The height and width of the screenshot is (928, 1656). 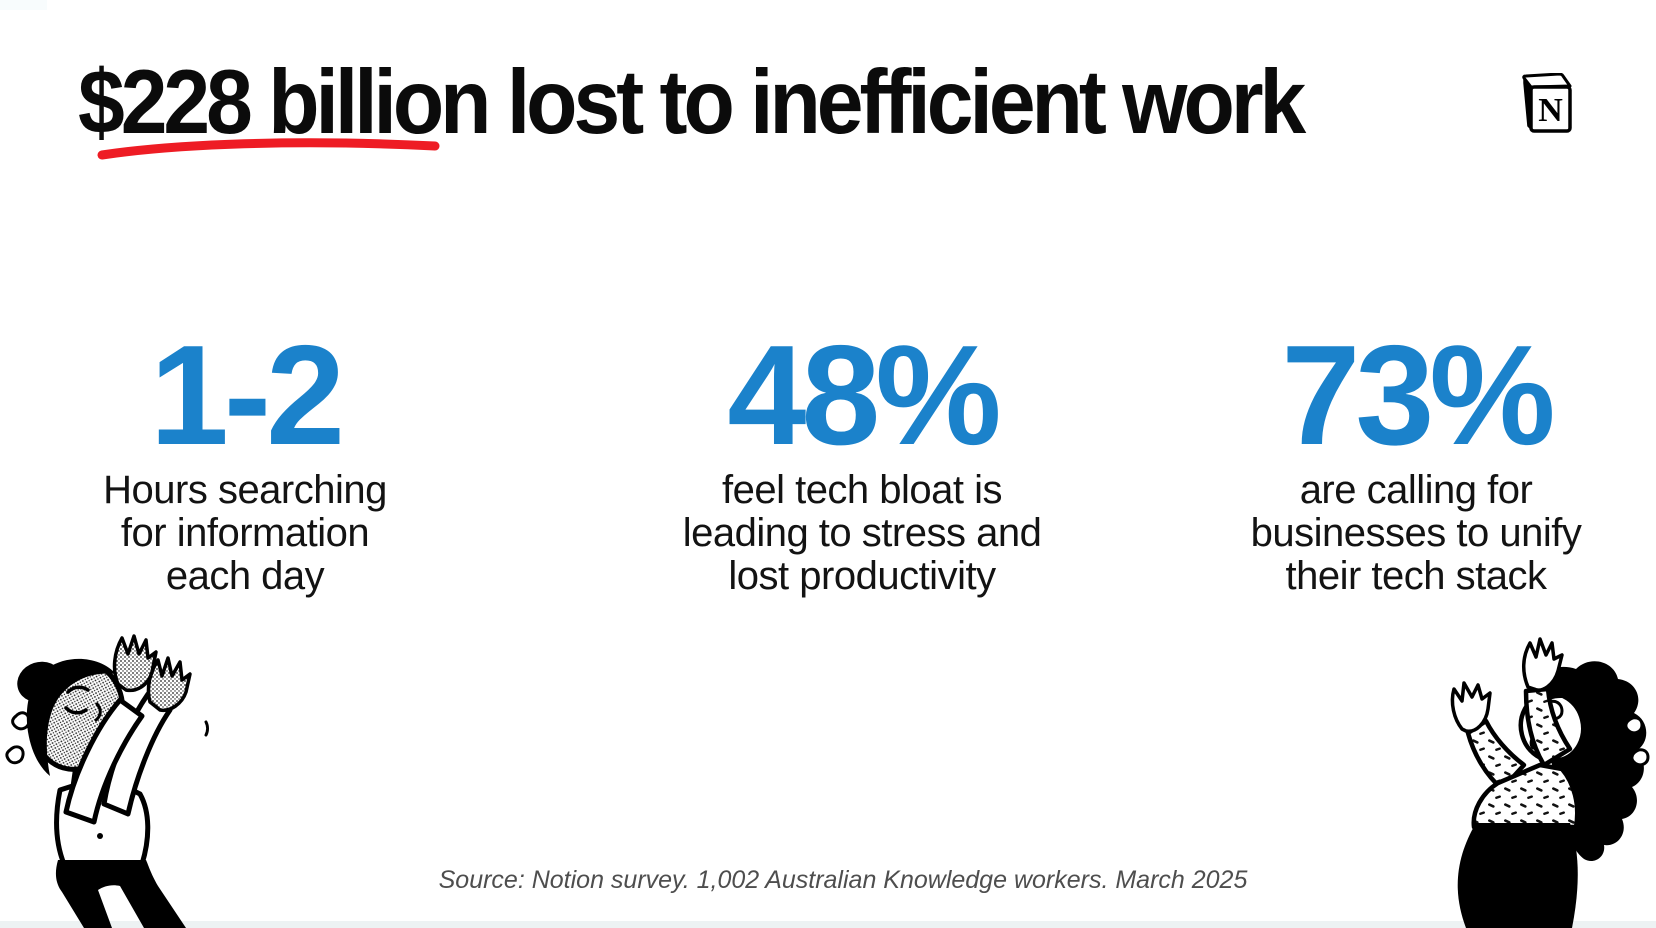 I want to click on stressed-person-right-illustration, so click(x=1550, y=782).